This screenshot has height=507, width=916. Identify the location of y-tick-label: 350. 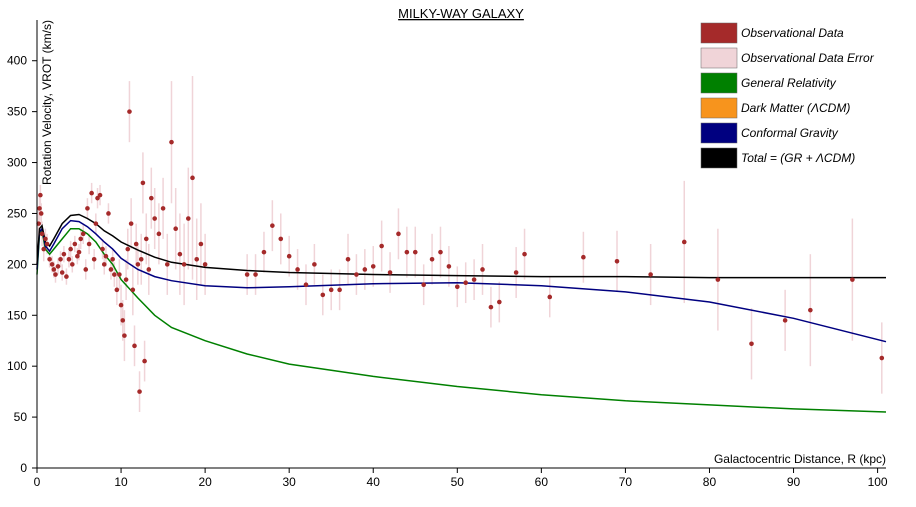
(17, 112).